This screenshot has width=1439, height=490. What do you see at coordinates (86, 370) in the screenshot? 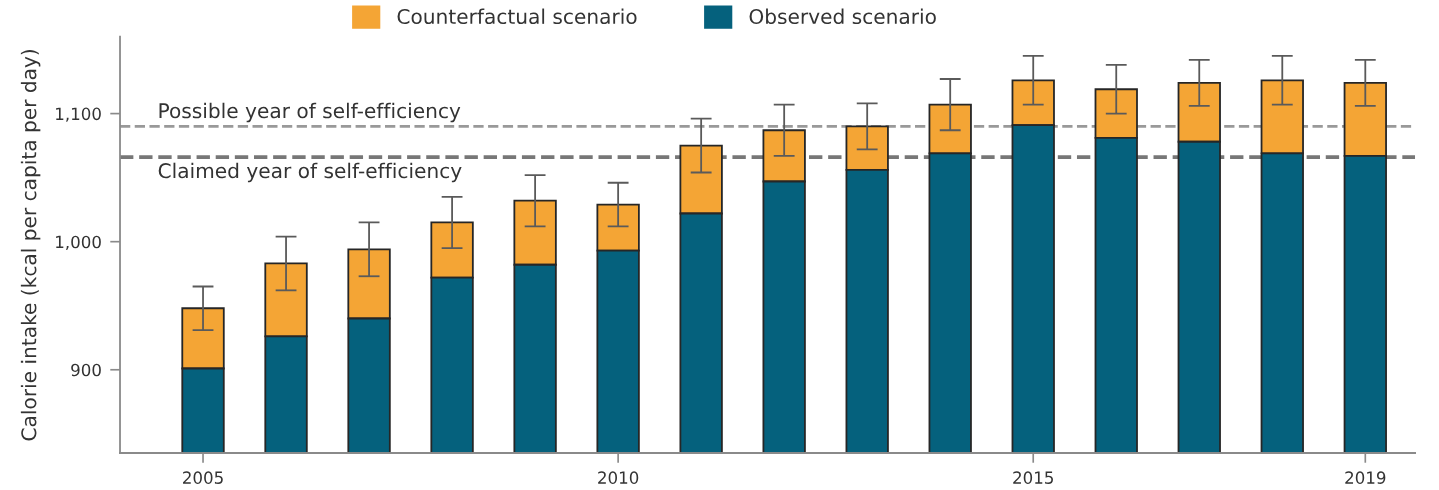
I see `y-tick-label: 900` at bounding box center [86, 370].